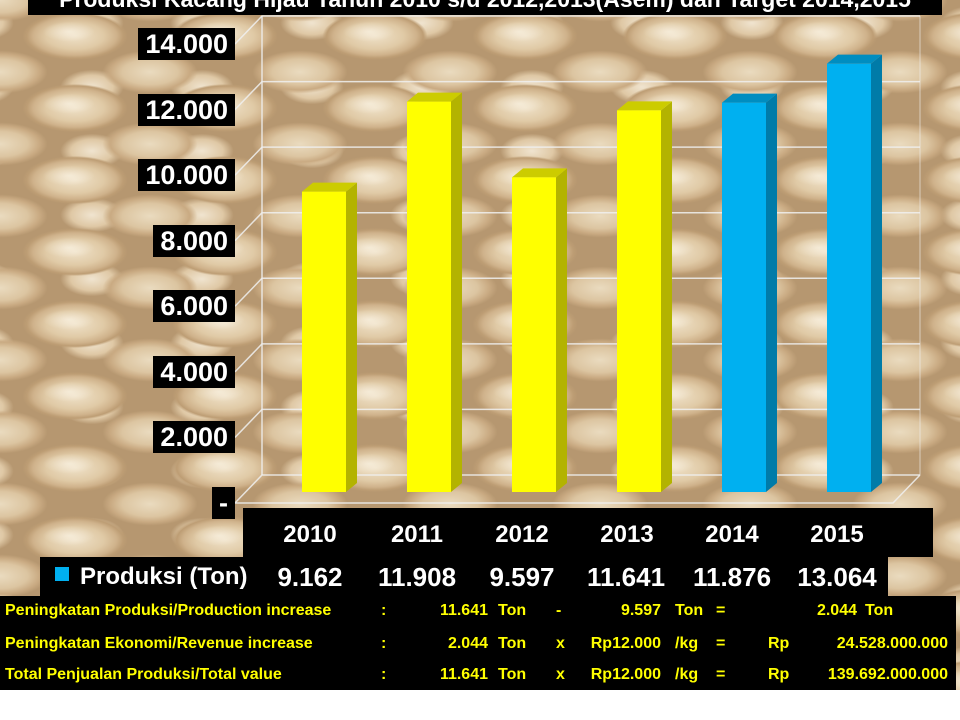  I want to click on summary-result-unit: Ton, so click(879, 610).